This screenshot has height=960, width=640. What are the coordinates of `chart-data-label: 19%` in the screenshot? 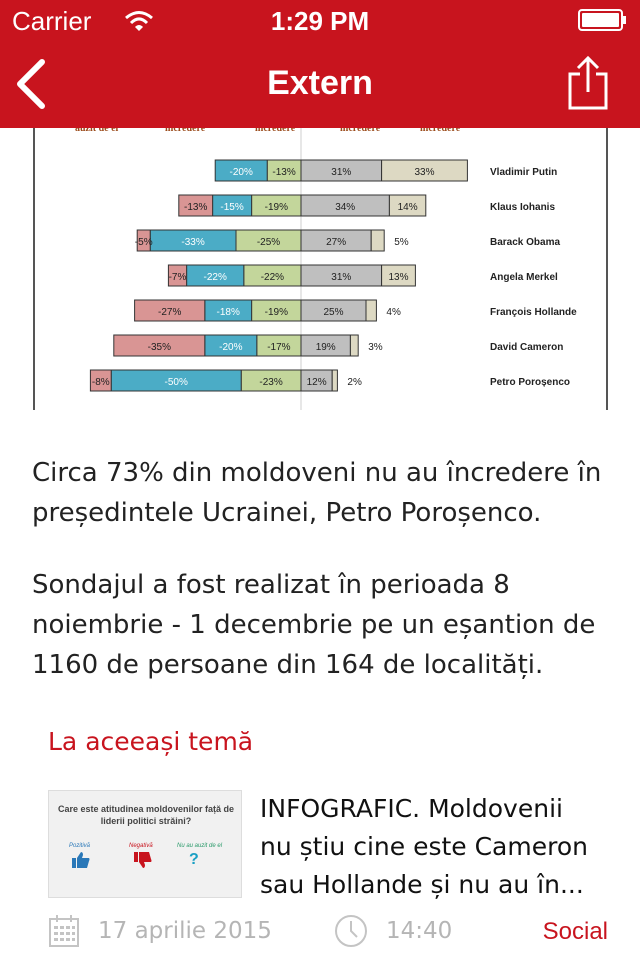 It's located at (326, 347).